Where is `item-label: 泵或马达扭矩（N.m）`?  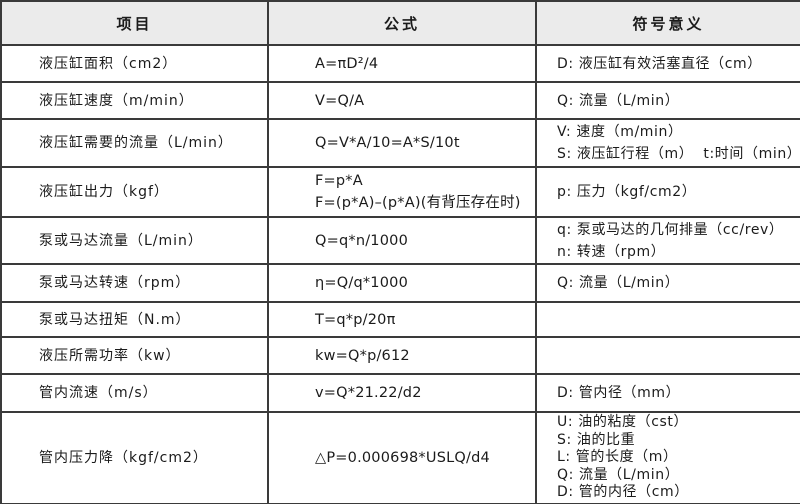 item-label: 泵或马达扭矩（N.m） is located at coordinates (115, 319).